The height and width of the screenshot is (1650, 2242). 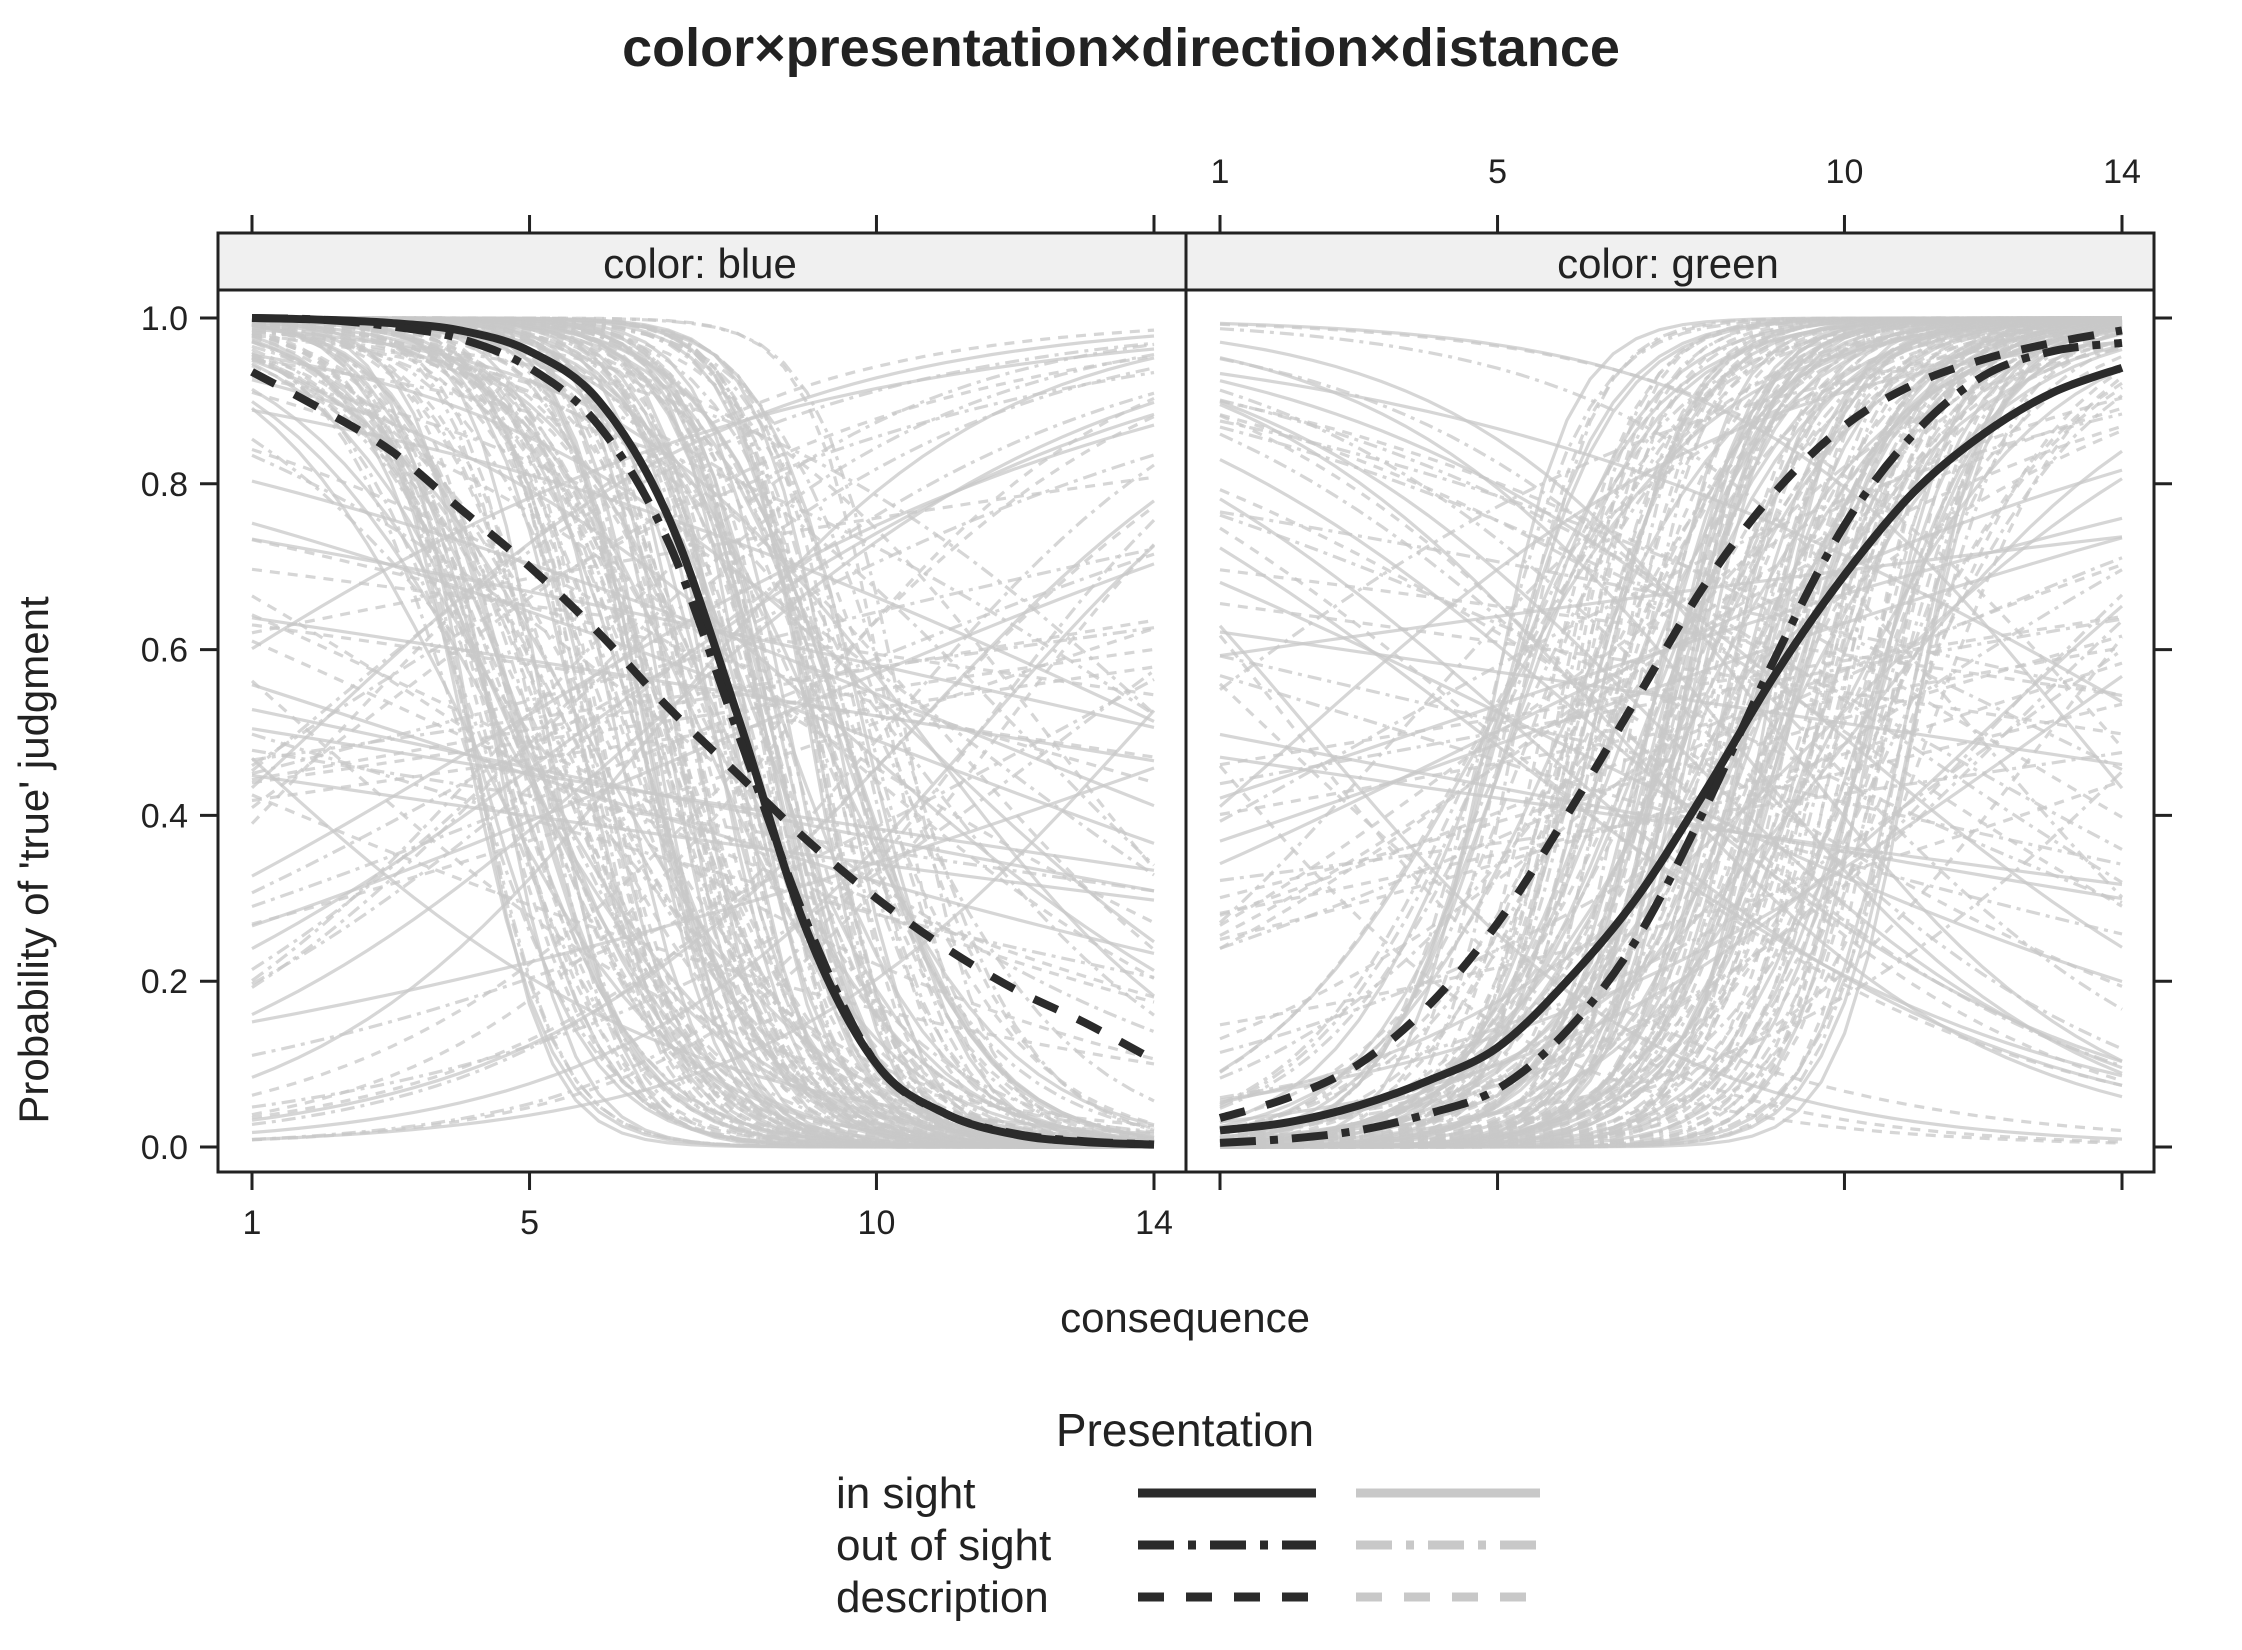 I want to click on y-tick-label: 0.2, so click(x=164, y=982).